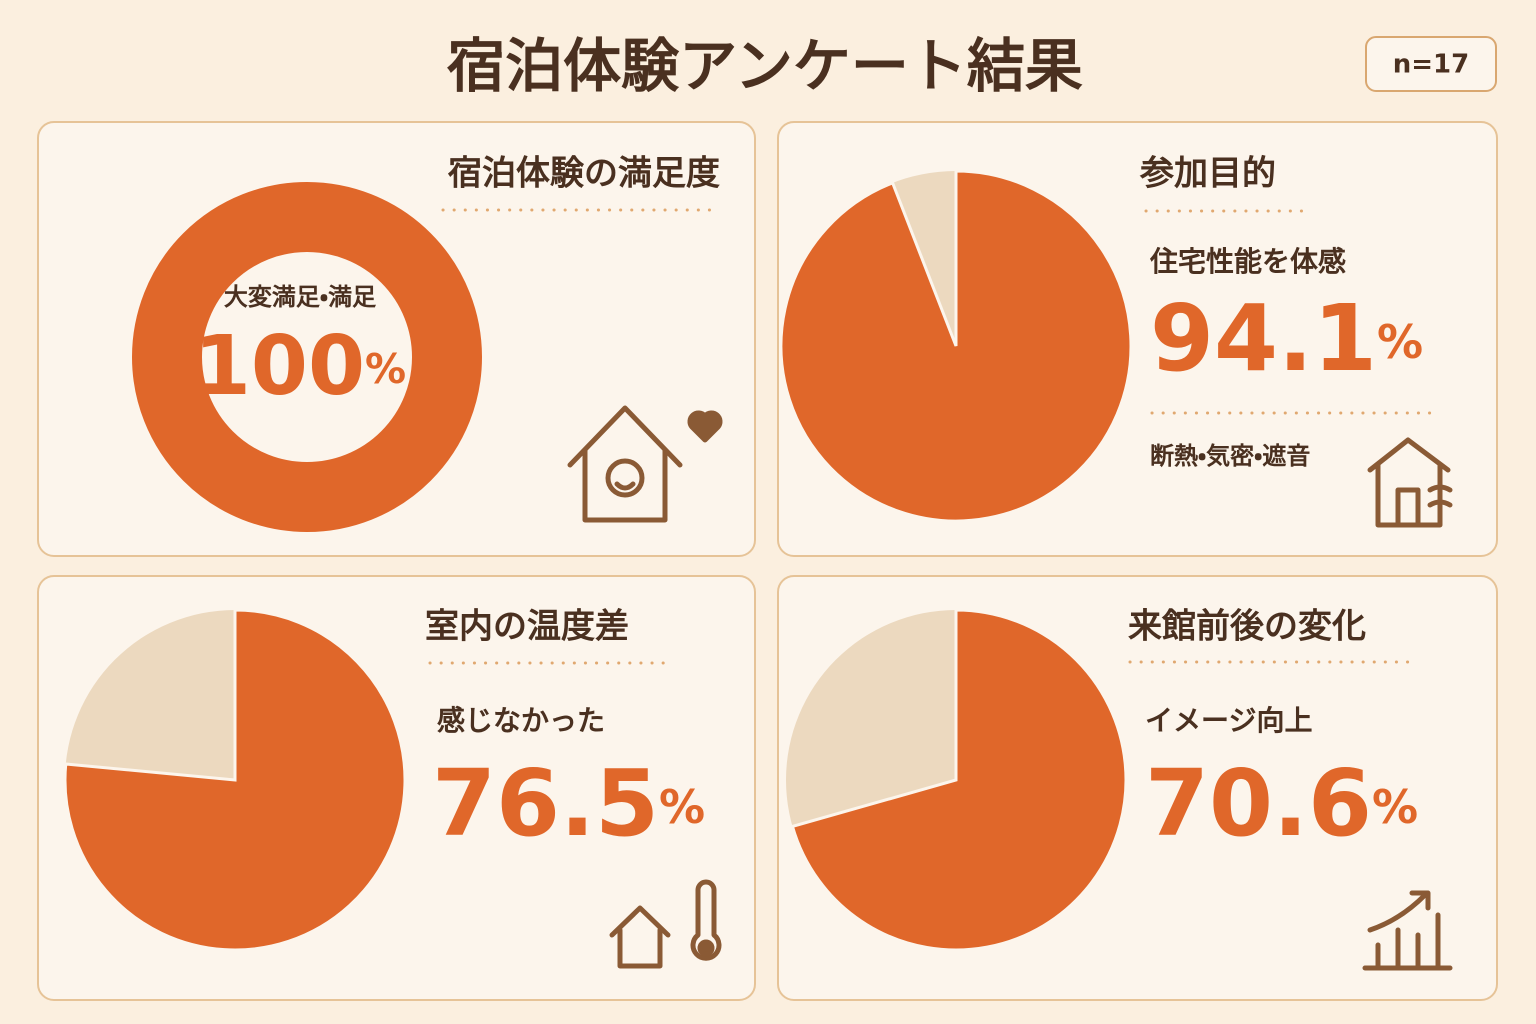 The height and width of the screenshot is (1024, 1536). I want to click on sample-size: n=17, so click(1431, 65).